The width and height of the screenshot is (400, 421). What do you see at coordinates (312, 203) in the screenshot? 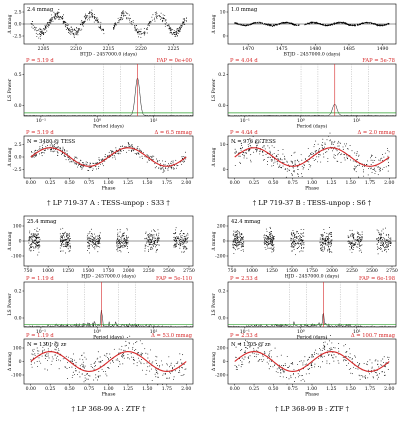
I see `panel-caption: † LP 719-37 B : TESS-unpop : S6 †` at bounding box center [312, 203].